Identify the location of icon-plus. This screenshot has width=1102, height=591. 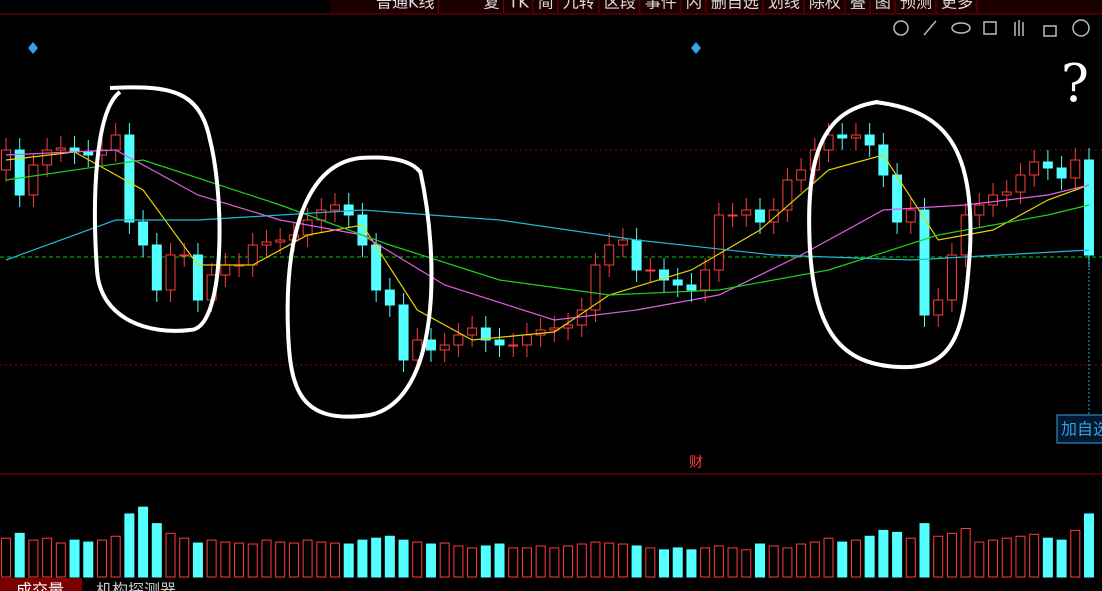
(1081, 28).